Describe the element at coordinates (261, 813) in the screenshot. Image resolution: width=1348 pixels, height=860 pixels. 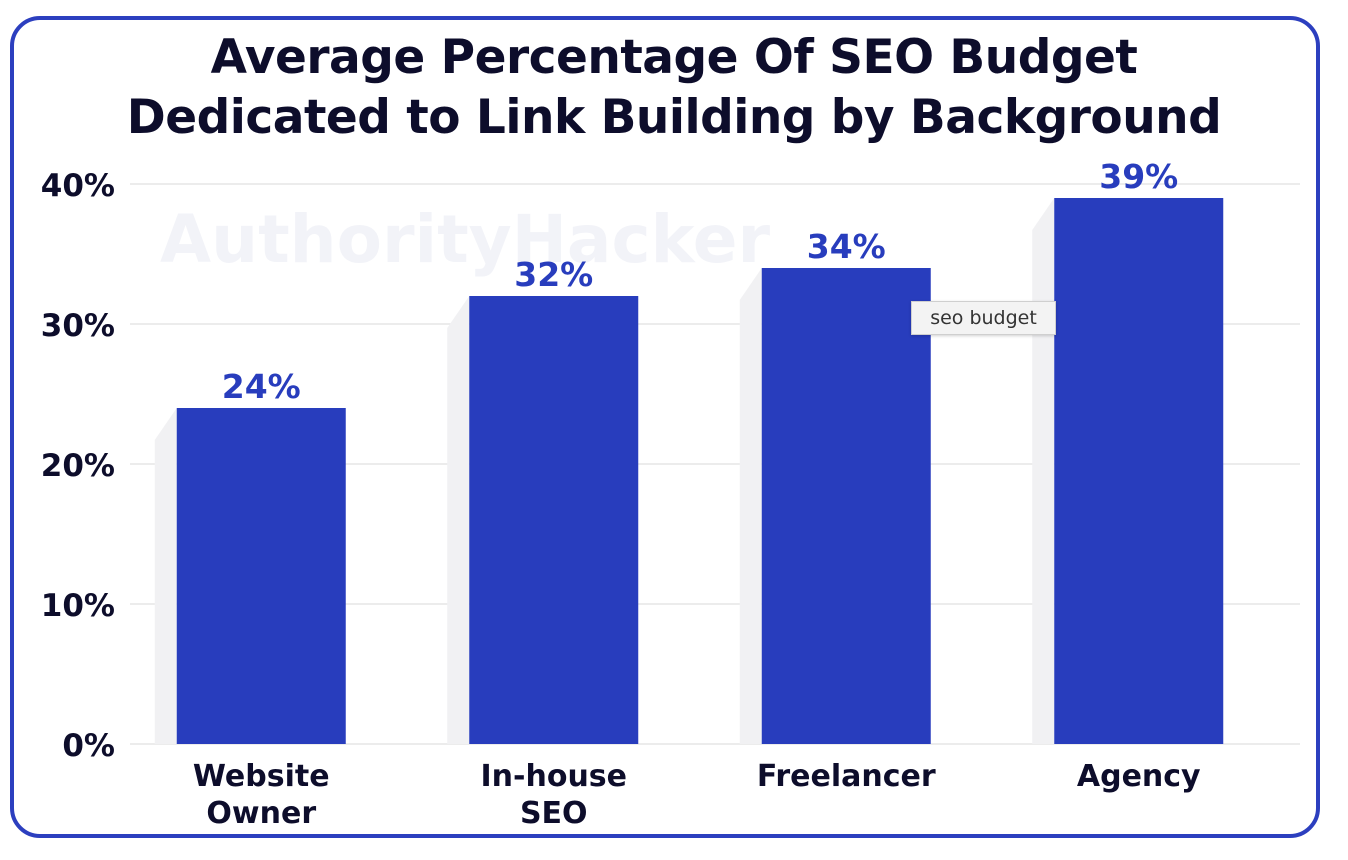
I see `x-tick-label: Owner` at that location.